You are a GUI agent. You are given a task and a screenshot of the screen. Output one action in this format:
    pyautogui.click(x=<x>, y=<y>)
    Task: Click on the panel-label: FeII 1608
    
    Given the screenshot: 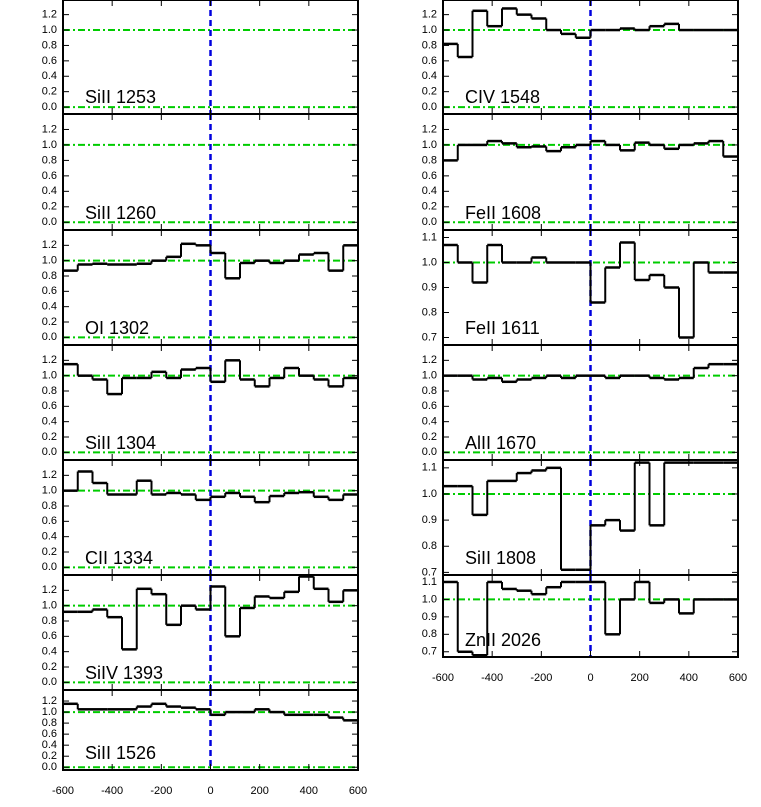 What is the action you would take?
    pyautogui.click(x=503, y=213)
    